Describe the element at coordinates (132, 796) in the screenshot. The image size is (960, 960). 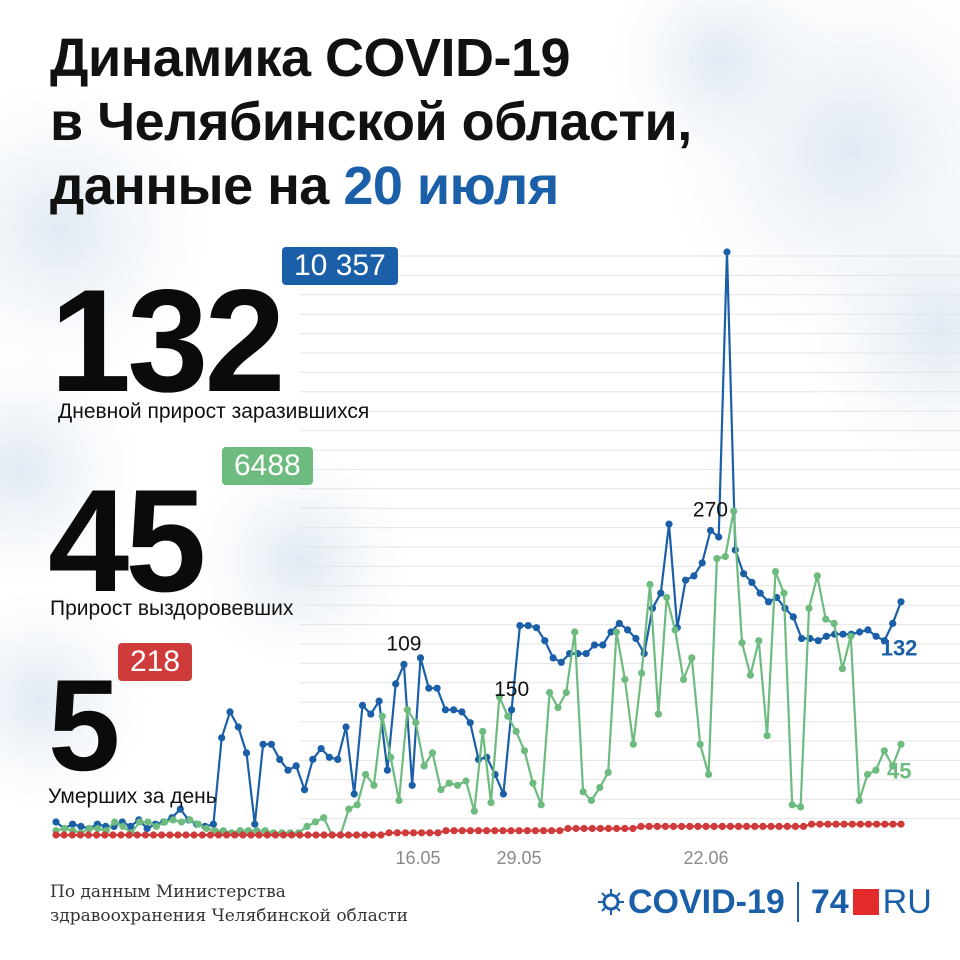
I see `deaths-caption: Умерших за день` at that location.